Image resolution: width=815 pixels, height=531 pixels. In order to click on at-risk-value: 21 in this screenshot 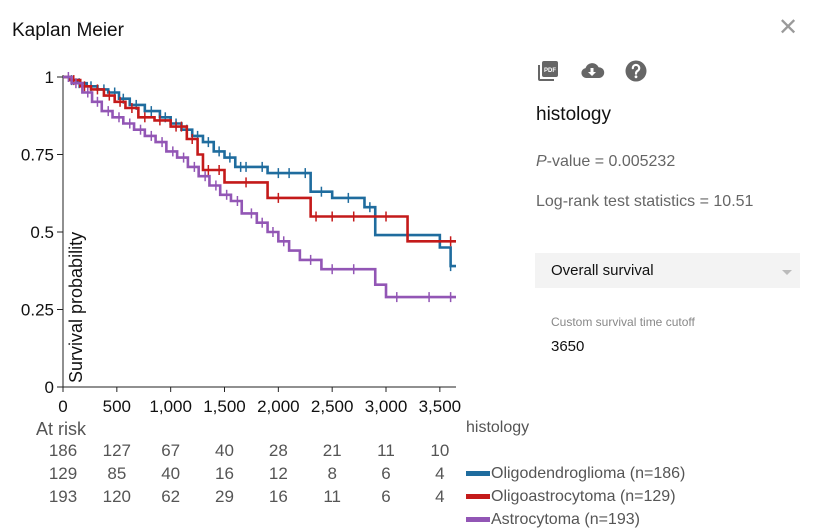, I will do `click(332, 450)`.